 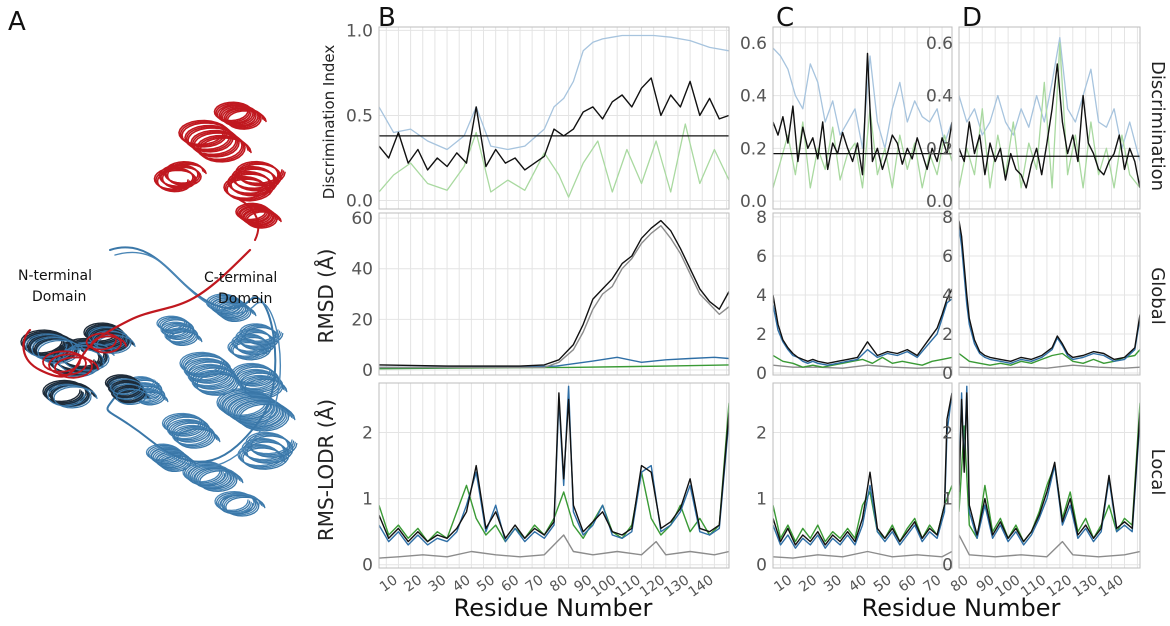 What do you see at coordinates (947, 566) in the screenshot?
I see `ytick-label: 0` at bounding box center [947, 566].